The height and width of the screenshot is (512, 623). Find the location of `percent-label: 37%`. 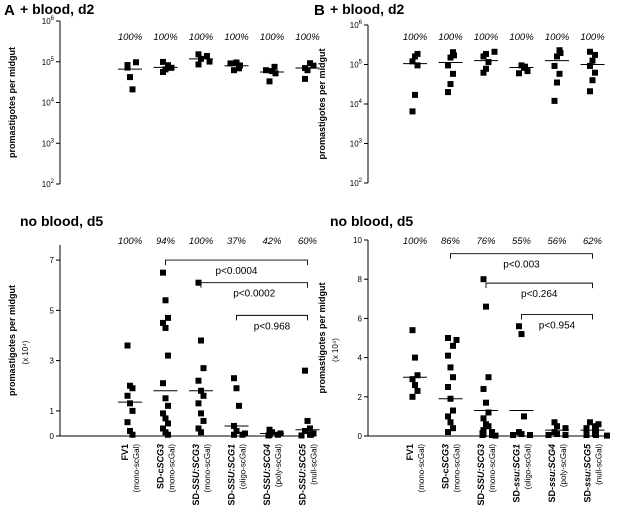

percent-label: 37% is located at coordinates (237, 241).